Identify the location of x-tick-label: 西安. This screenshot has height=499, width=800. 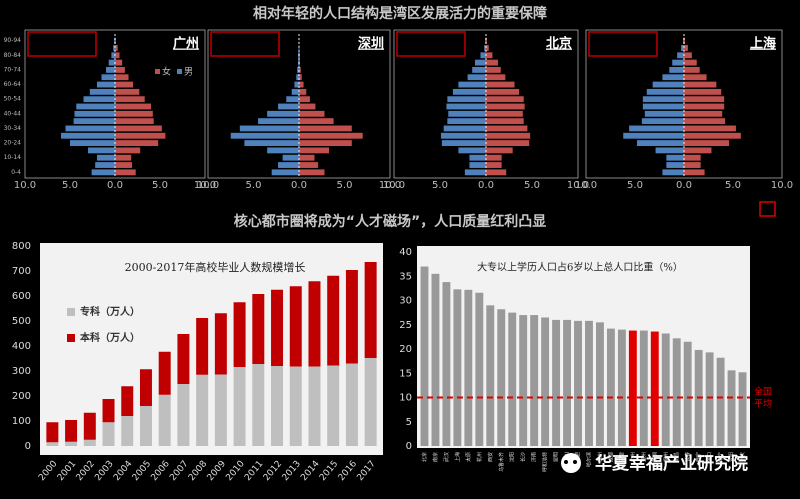
(490, 457).